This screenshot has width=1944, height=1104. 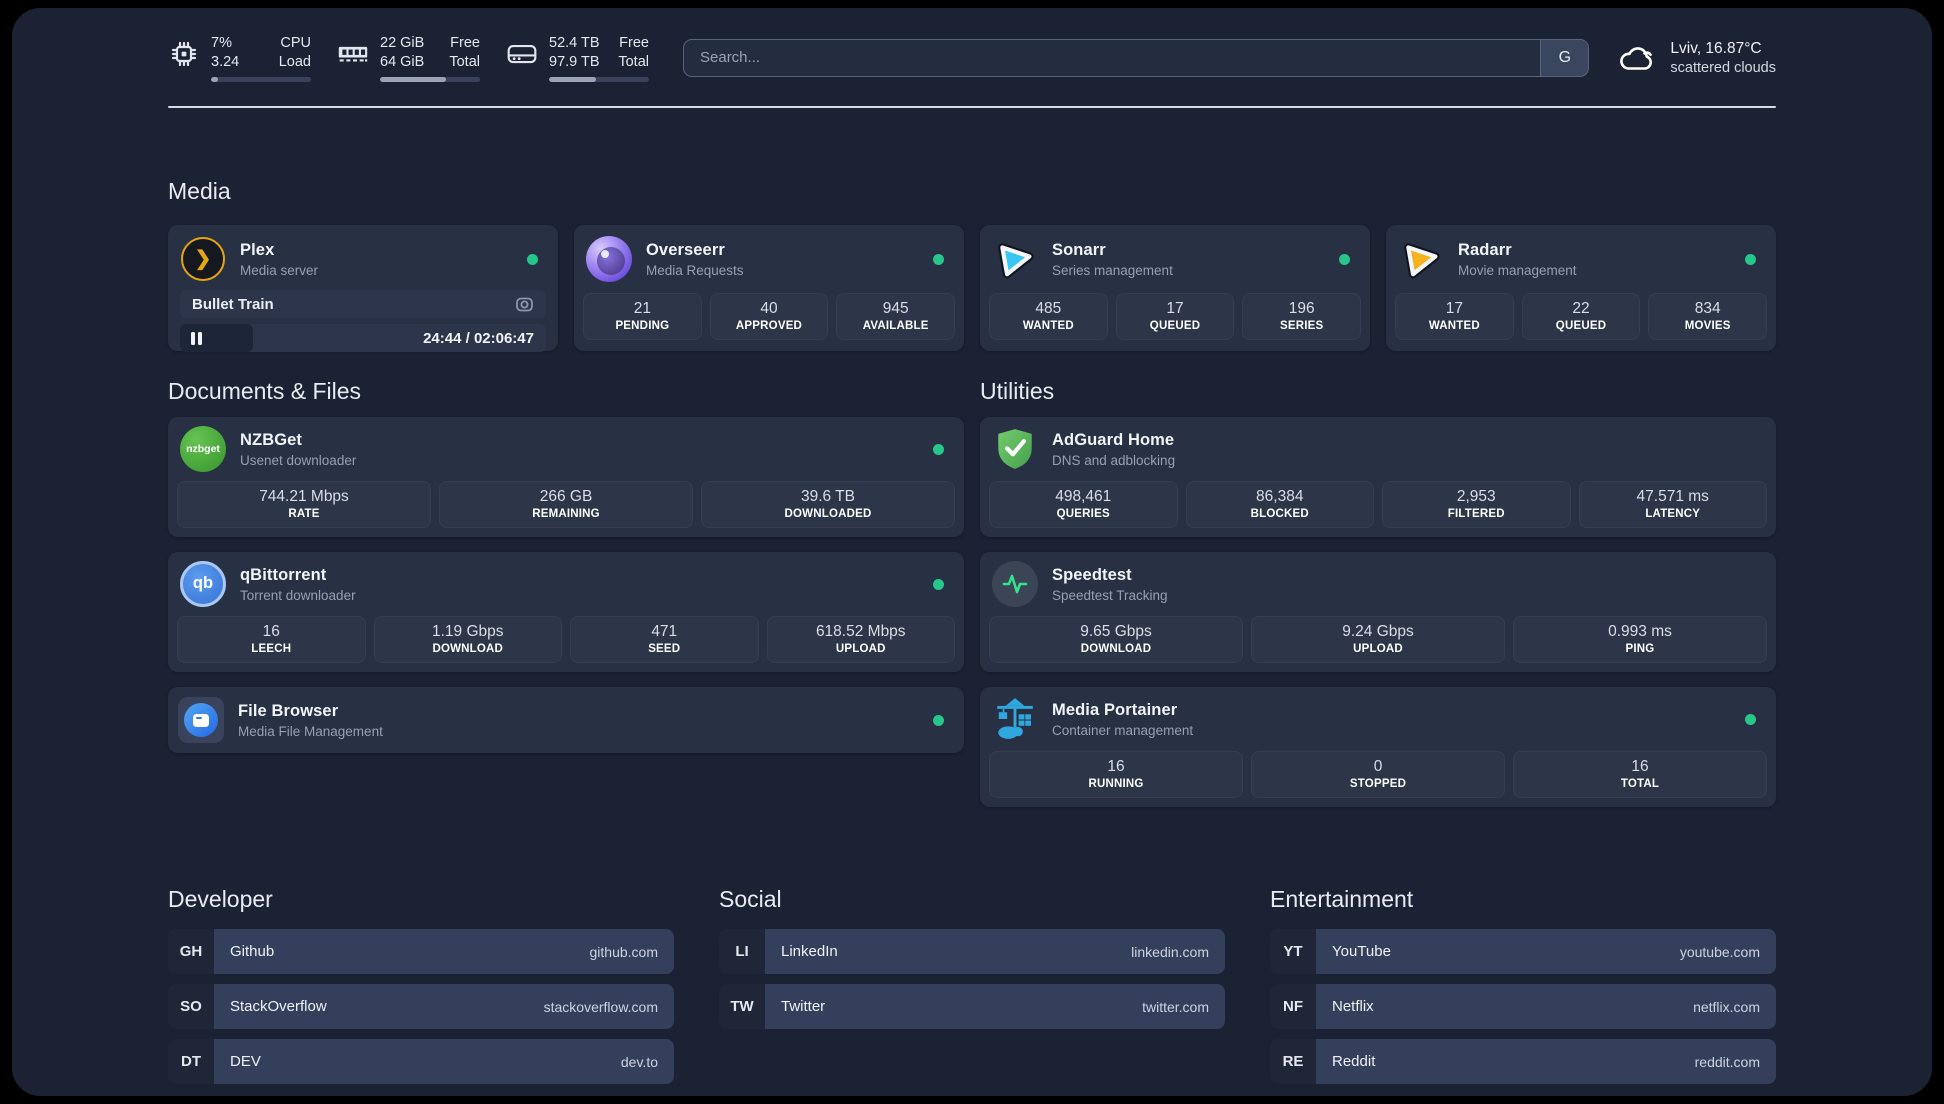 What do you see at coordinates (1378, 767) in the screenshot?
I see `stat-value: 0` at bounding box center [1378, 767].